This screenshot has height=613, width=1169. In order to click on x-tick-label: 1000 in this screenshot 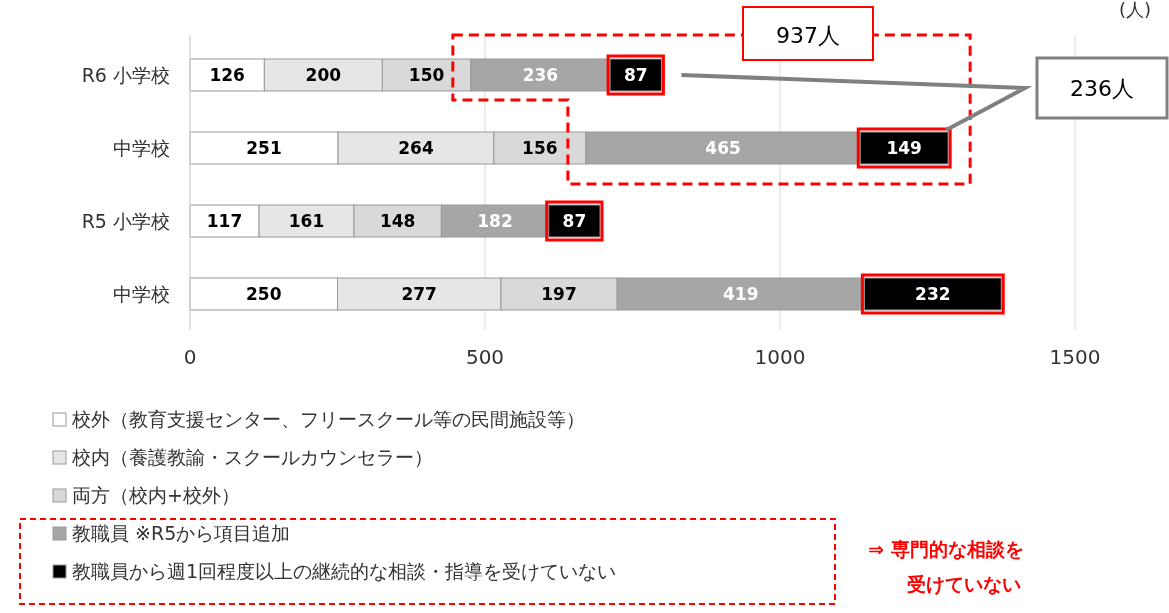, I will do `click(780, 357)`.